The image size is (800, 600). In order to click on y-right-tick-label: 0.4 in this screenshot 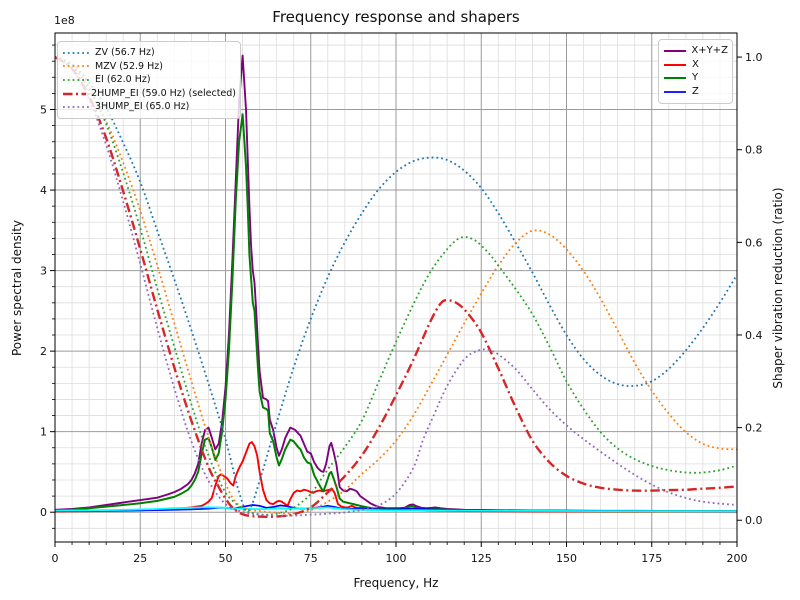, I will do `click(754, 335)`.